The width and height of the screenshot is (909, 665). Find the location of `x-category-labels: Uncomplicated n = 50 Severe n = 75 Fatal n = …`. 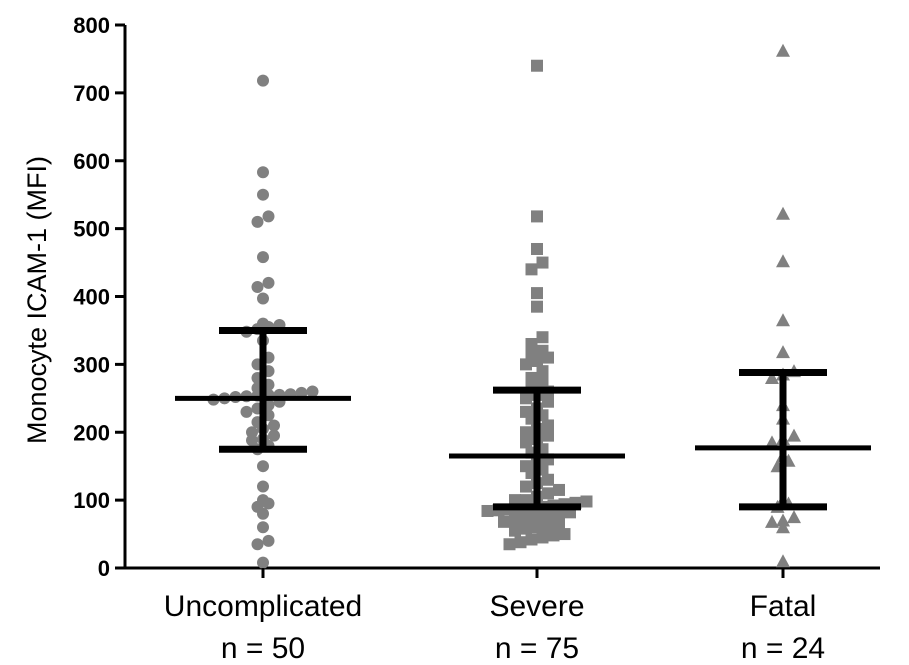

x-category-labels: Uncomplicated n = 50 Severe n = 75 Fatal n = … is located at coordinates (494, 616).